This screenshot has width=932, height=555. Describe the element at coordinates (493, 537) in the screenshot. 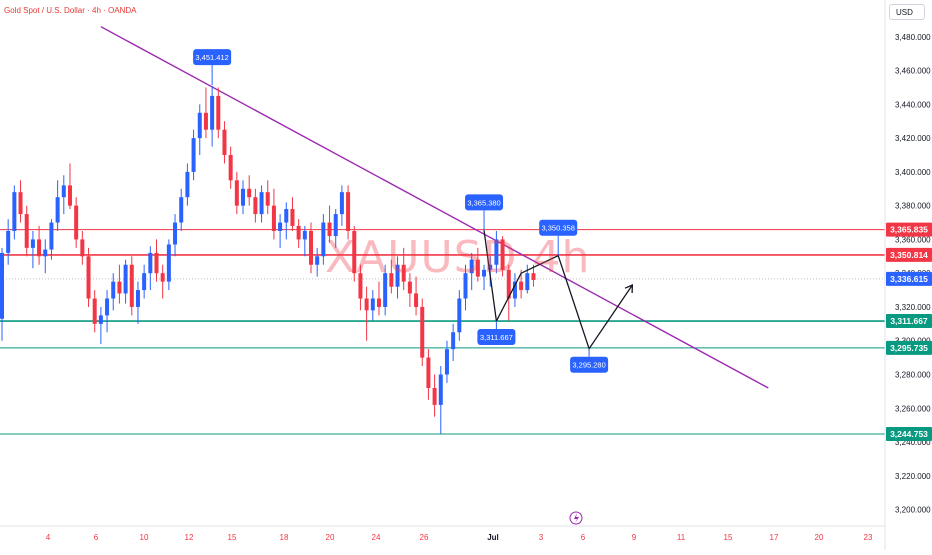

I see `date-tick-label: Jul` at that location.